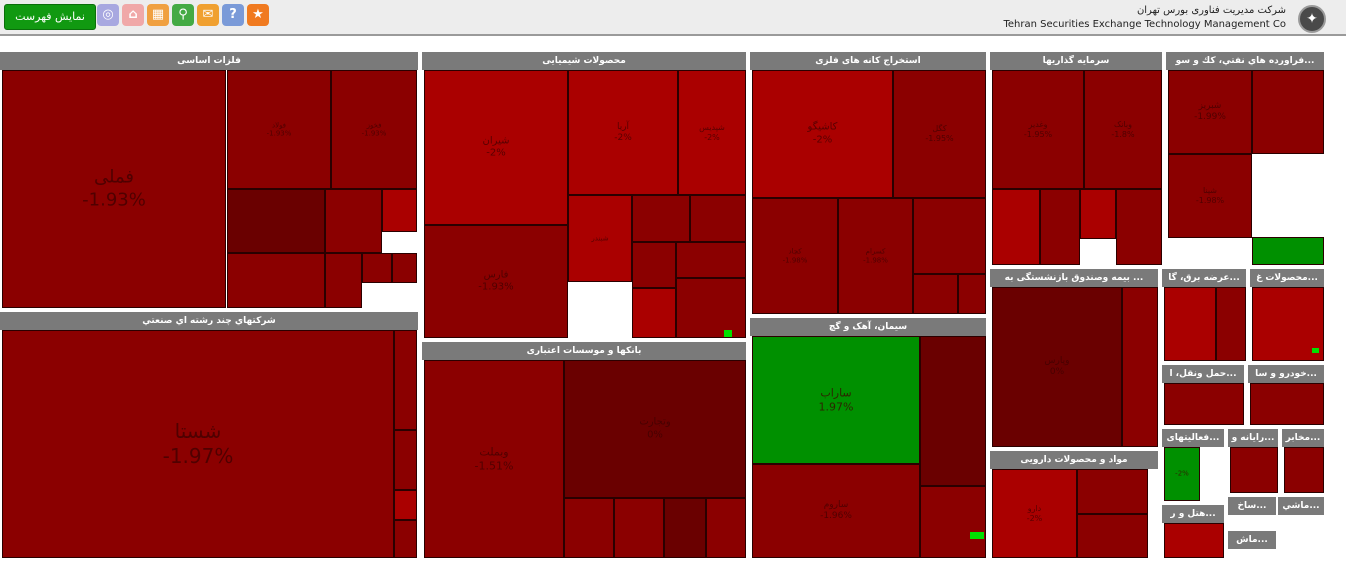 This screenshot has height=573, width=1346. Describe the element at coordinates (1303, 438) in the screenshot. I see `sector-title: ...مخابر` at that location.